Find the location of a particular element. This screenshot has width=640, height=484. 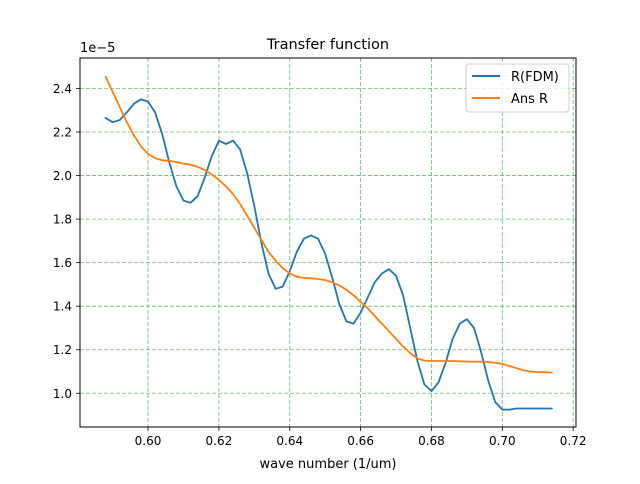

y-tick-label: 1.6 is located at coordinates (62, 263).